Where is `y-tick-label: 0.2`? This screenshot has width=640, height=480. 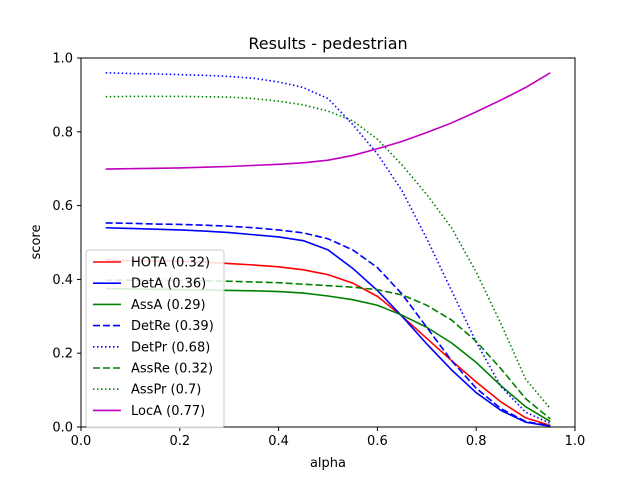 y-tick-label: 0.2 is located at coordinates (62, 354).